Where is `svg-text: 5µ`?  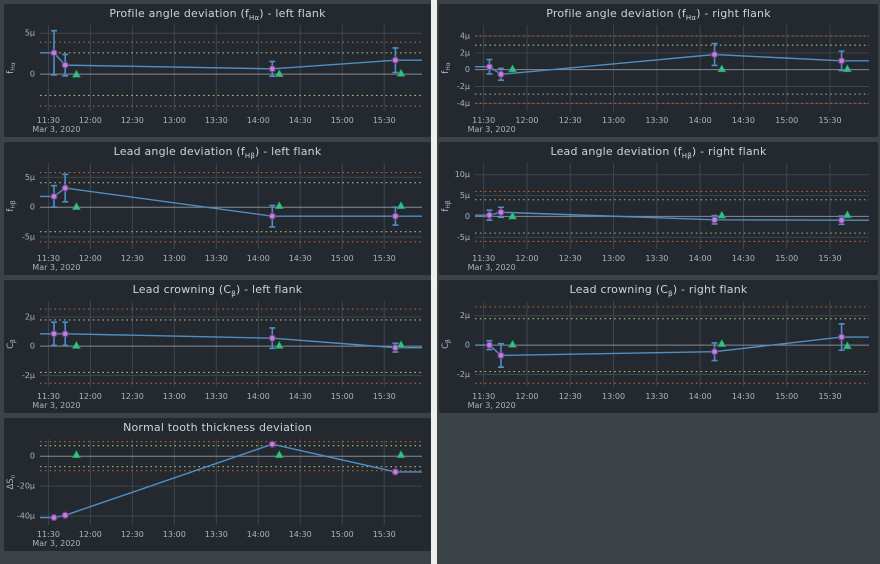 svg-text: 5µ is located at coordinates (30, 177).